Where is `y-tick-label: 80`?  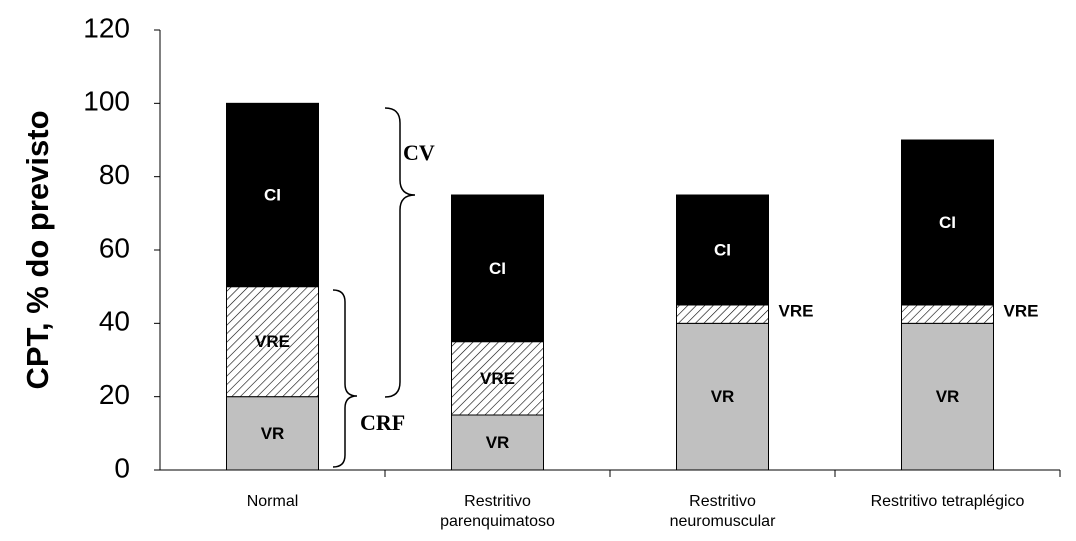
y-tick-label: 80 is located at coordinates (114, 174).